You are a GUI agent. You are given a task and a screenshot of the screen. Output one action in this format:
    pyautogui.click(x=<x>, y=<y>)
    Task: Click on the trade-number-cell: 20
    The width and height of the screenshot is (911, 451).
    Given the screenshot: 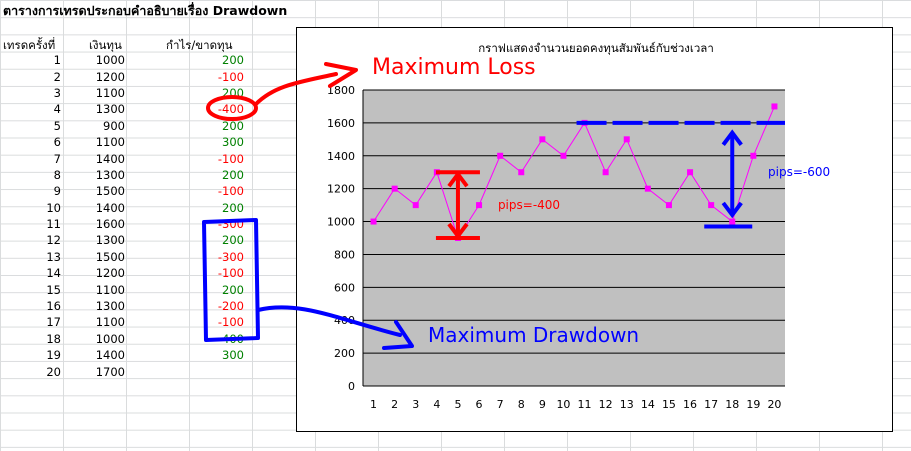 What is the action you would take?
    pyautogui.click(x=53, y=371)
    